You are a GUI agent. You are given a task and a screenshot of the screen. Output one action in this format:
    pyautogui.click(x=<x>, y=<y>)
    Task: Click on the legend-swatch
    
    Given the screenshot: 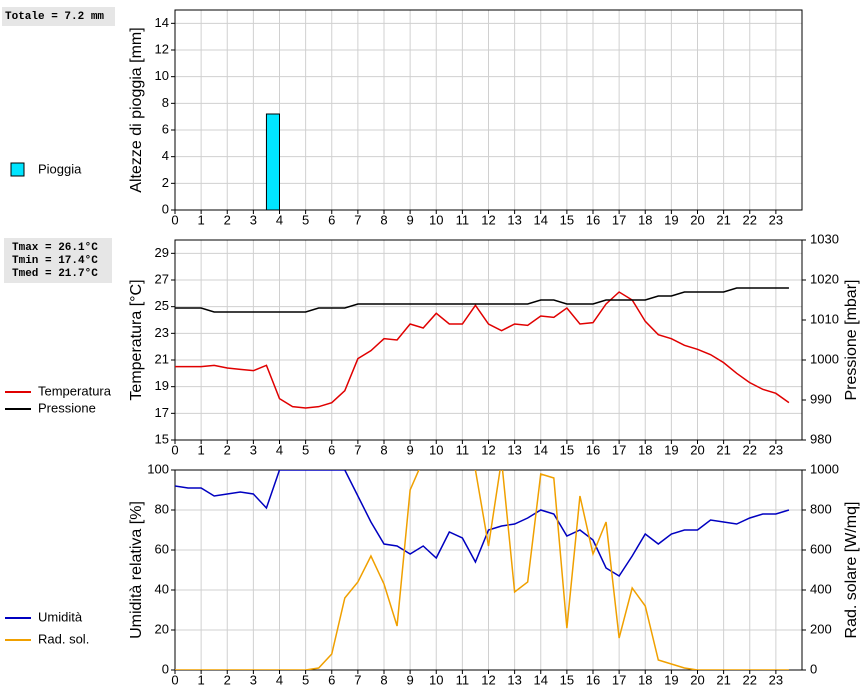 What is the action you would take?
    pyautogui.click(x=17, y=169)
    